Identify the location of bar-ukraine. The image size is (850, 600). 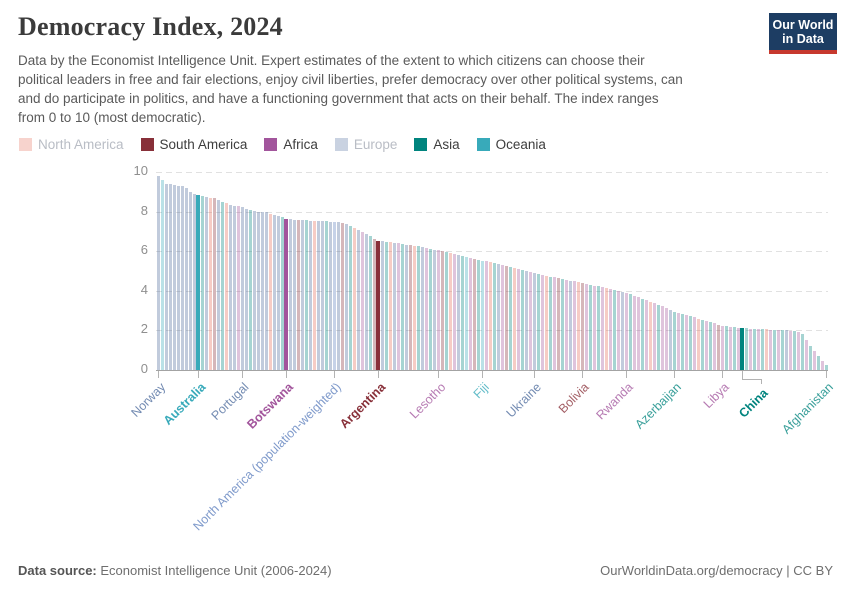
(534, 321).